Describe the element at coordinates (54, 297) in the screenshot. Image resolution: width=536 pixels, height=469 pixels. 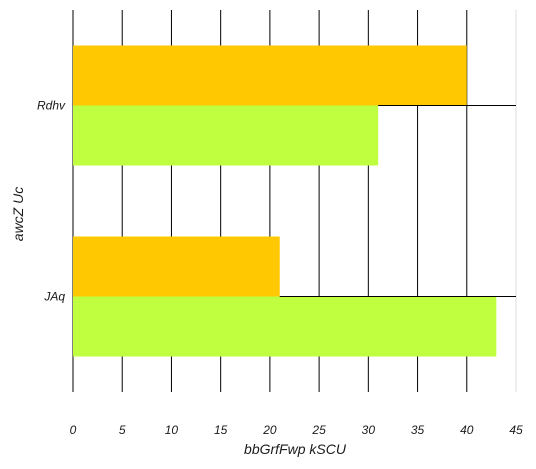
I see `y-tick-label: JAq` at that location.